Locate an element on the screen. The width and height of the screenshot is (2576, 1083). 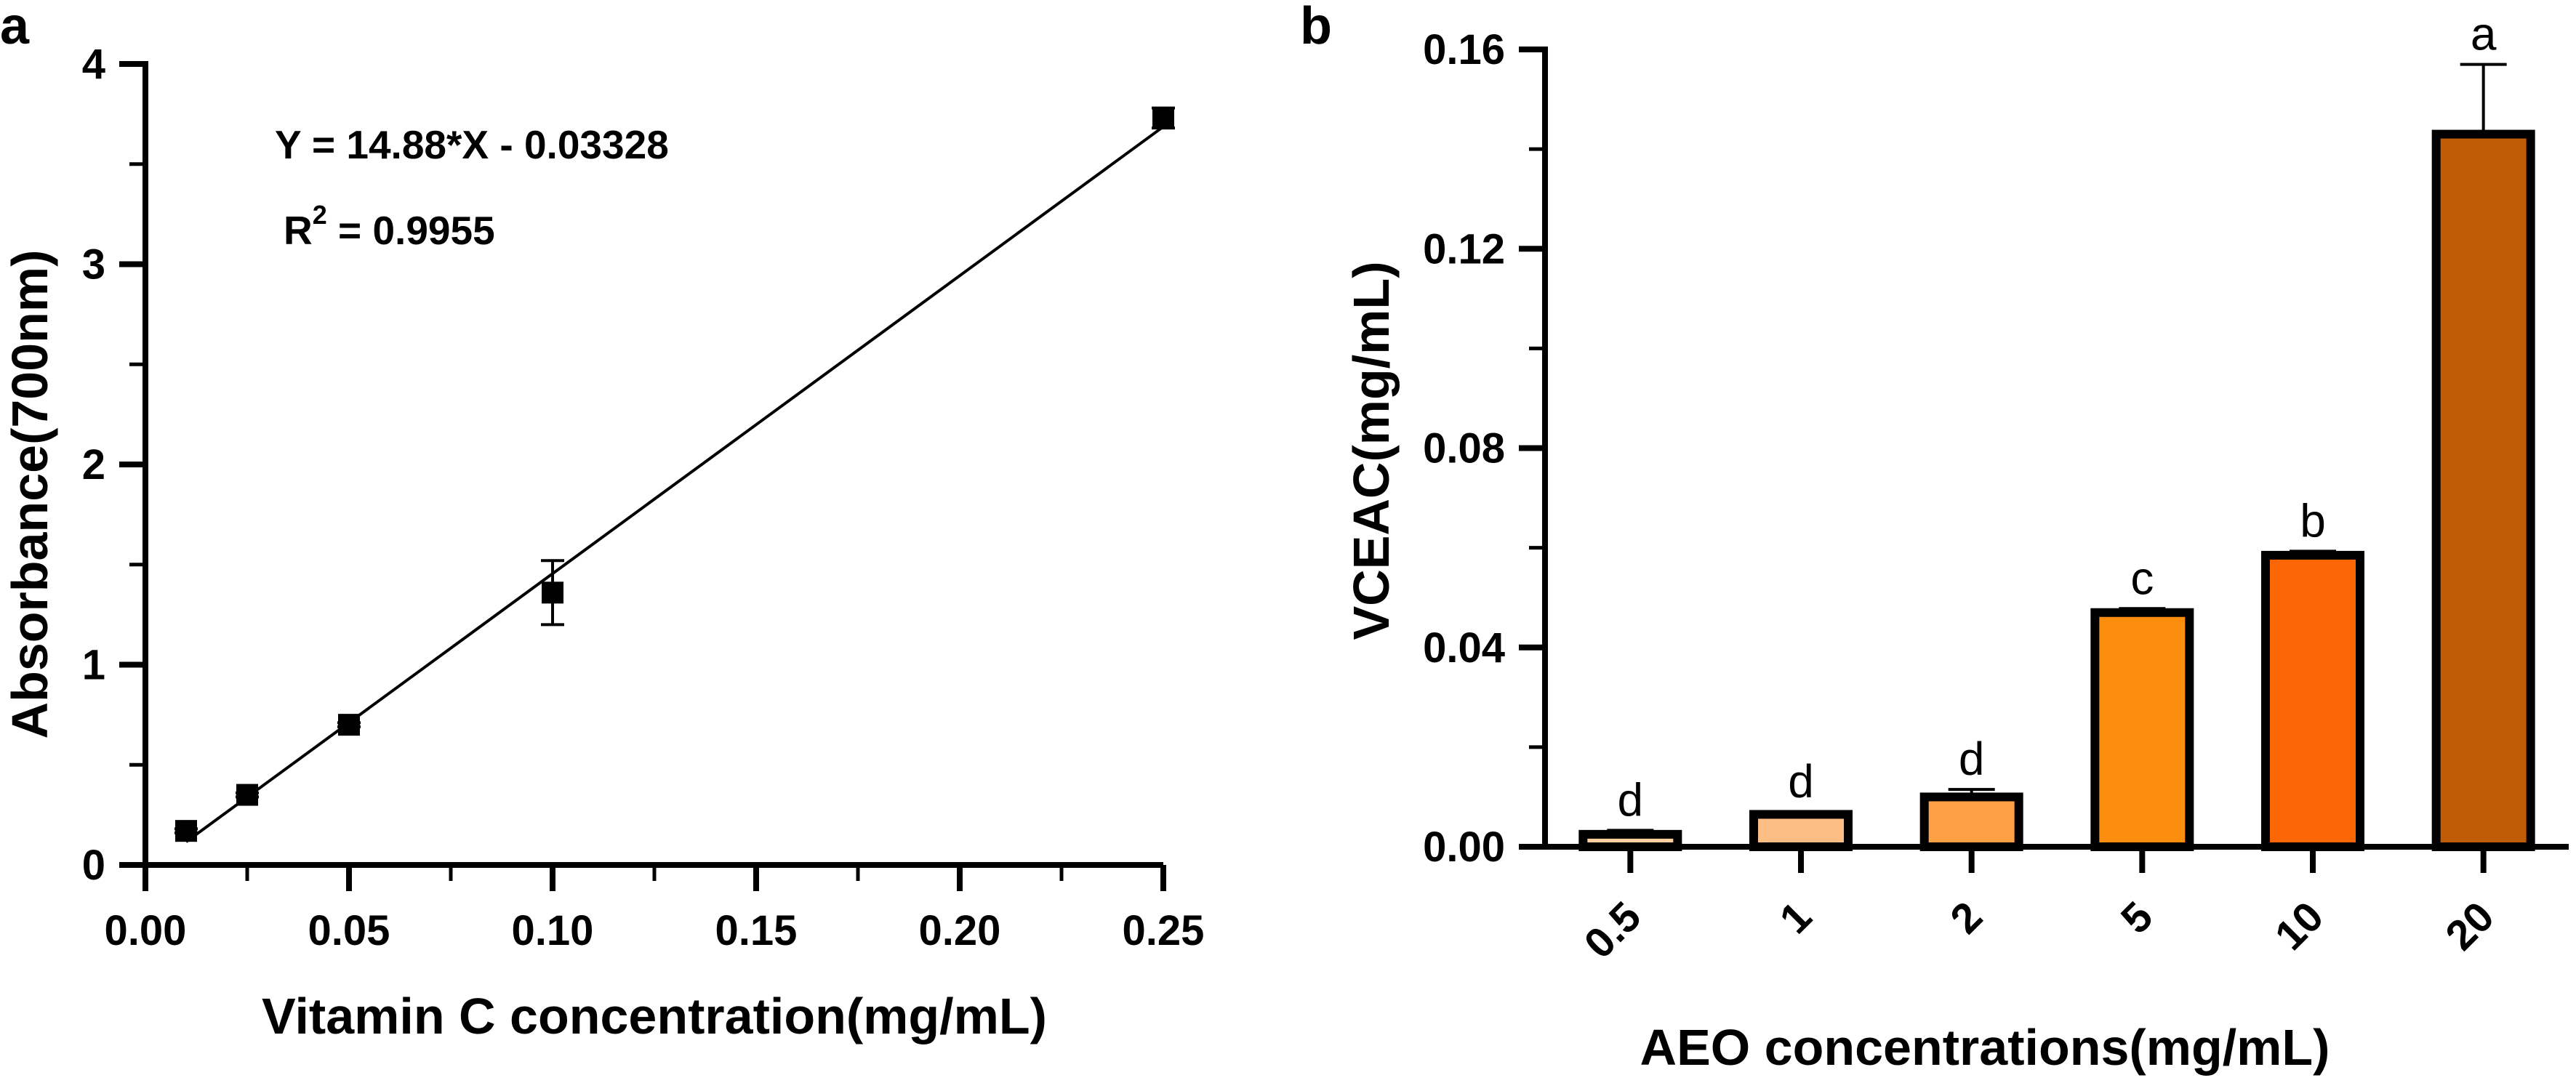
r-squared: R2 = 0.9955 is located at coordinates (389, 226).